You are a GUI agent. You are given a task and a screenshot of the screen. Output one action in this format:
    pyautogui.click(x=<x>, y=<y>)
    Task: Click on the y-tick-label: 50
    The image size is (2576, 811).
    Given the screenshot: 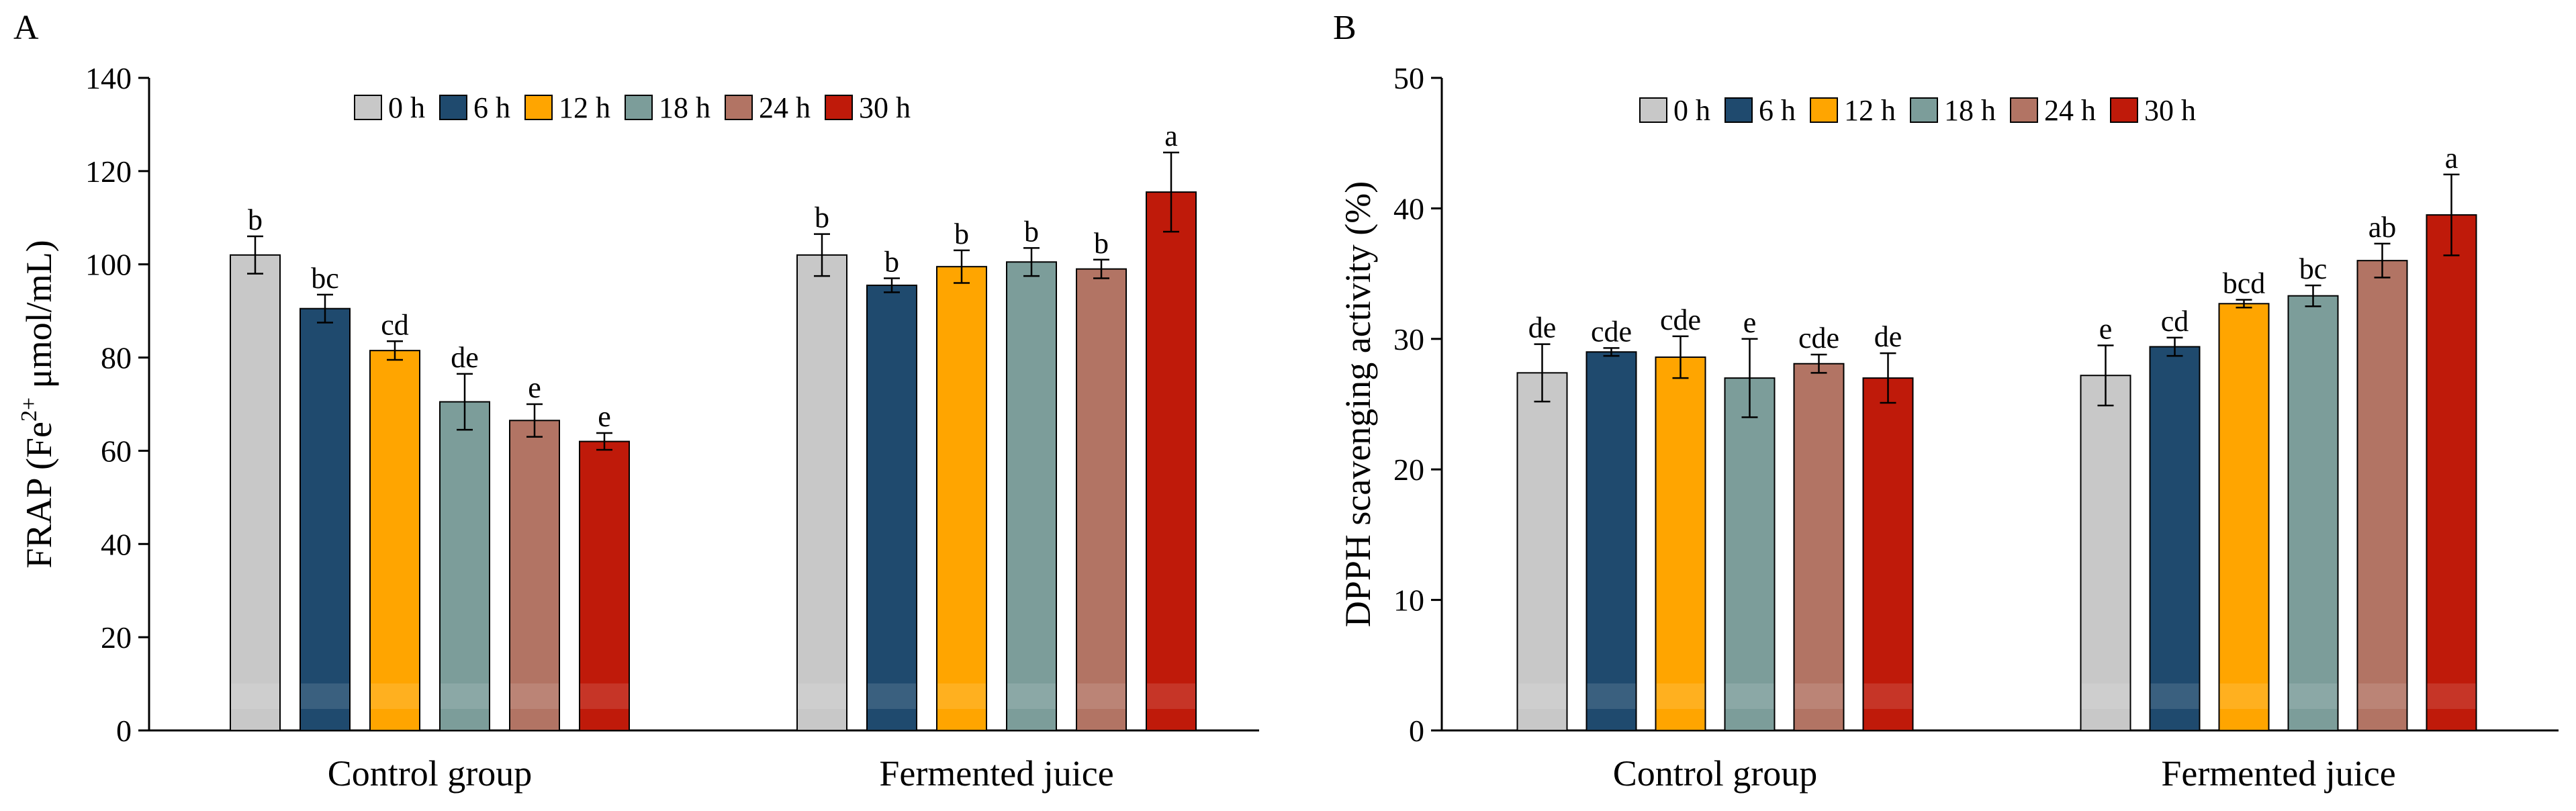 What is the action you would take?
    pyautogui.click(x=1408, y=78)
    